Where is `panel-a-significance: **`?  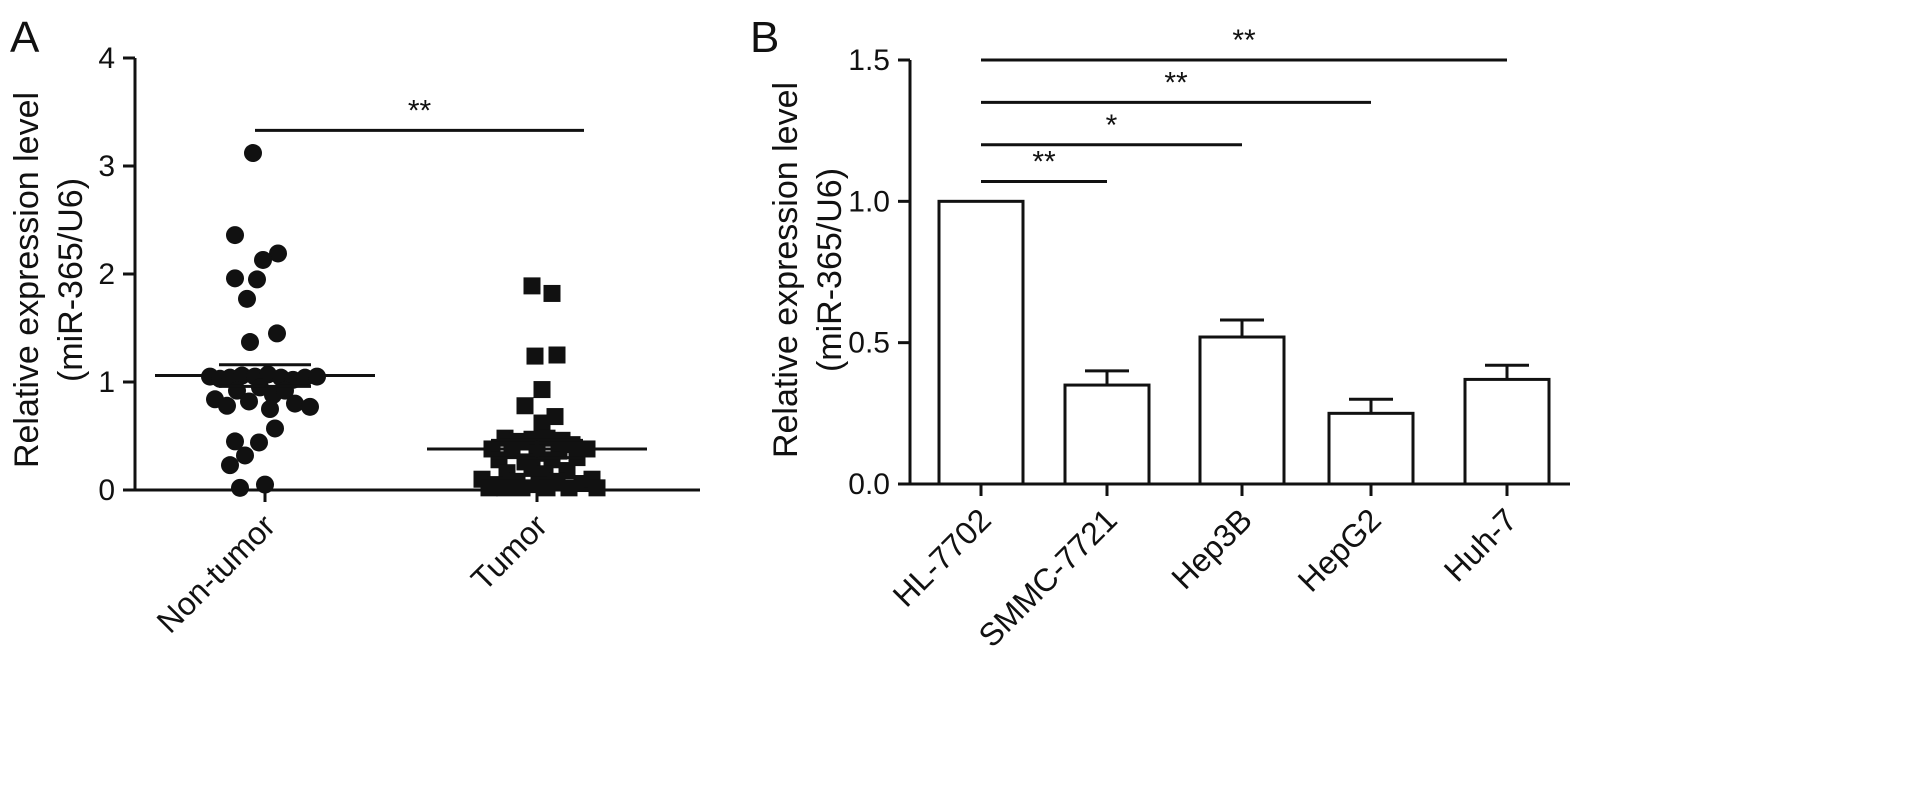
panel-a-significance: ** is located at coordinates (419, 113).